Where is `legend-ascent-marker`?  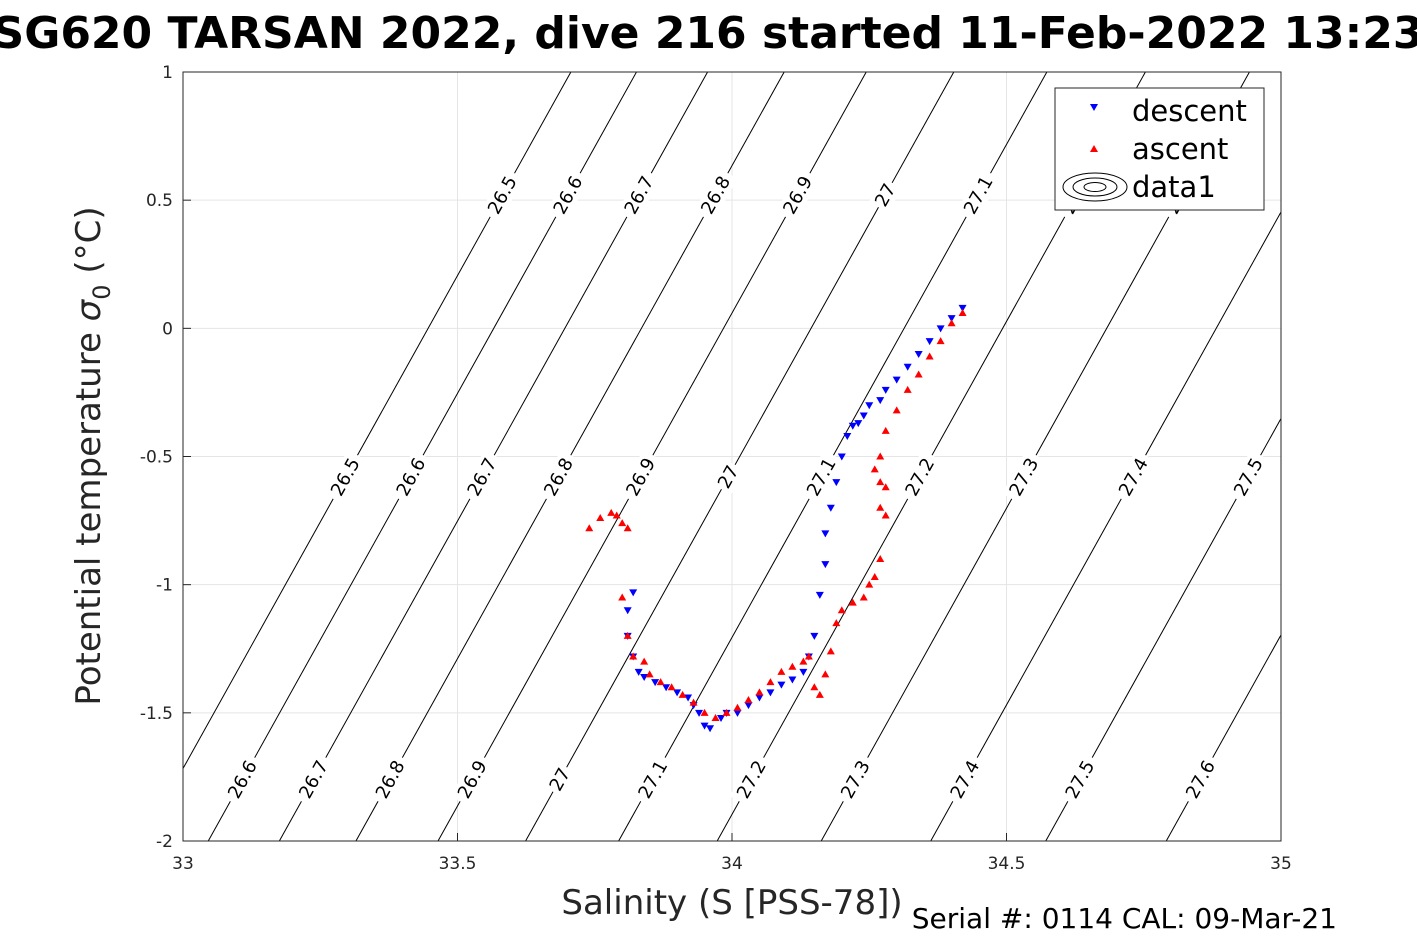 legend-ascent-marker is located at coordinates (1094, 148).